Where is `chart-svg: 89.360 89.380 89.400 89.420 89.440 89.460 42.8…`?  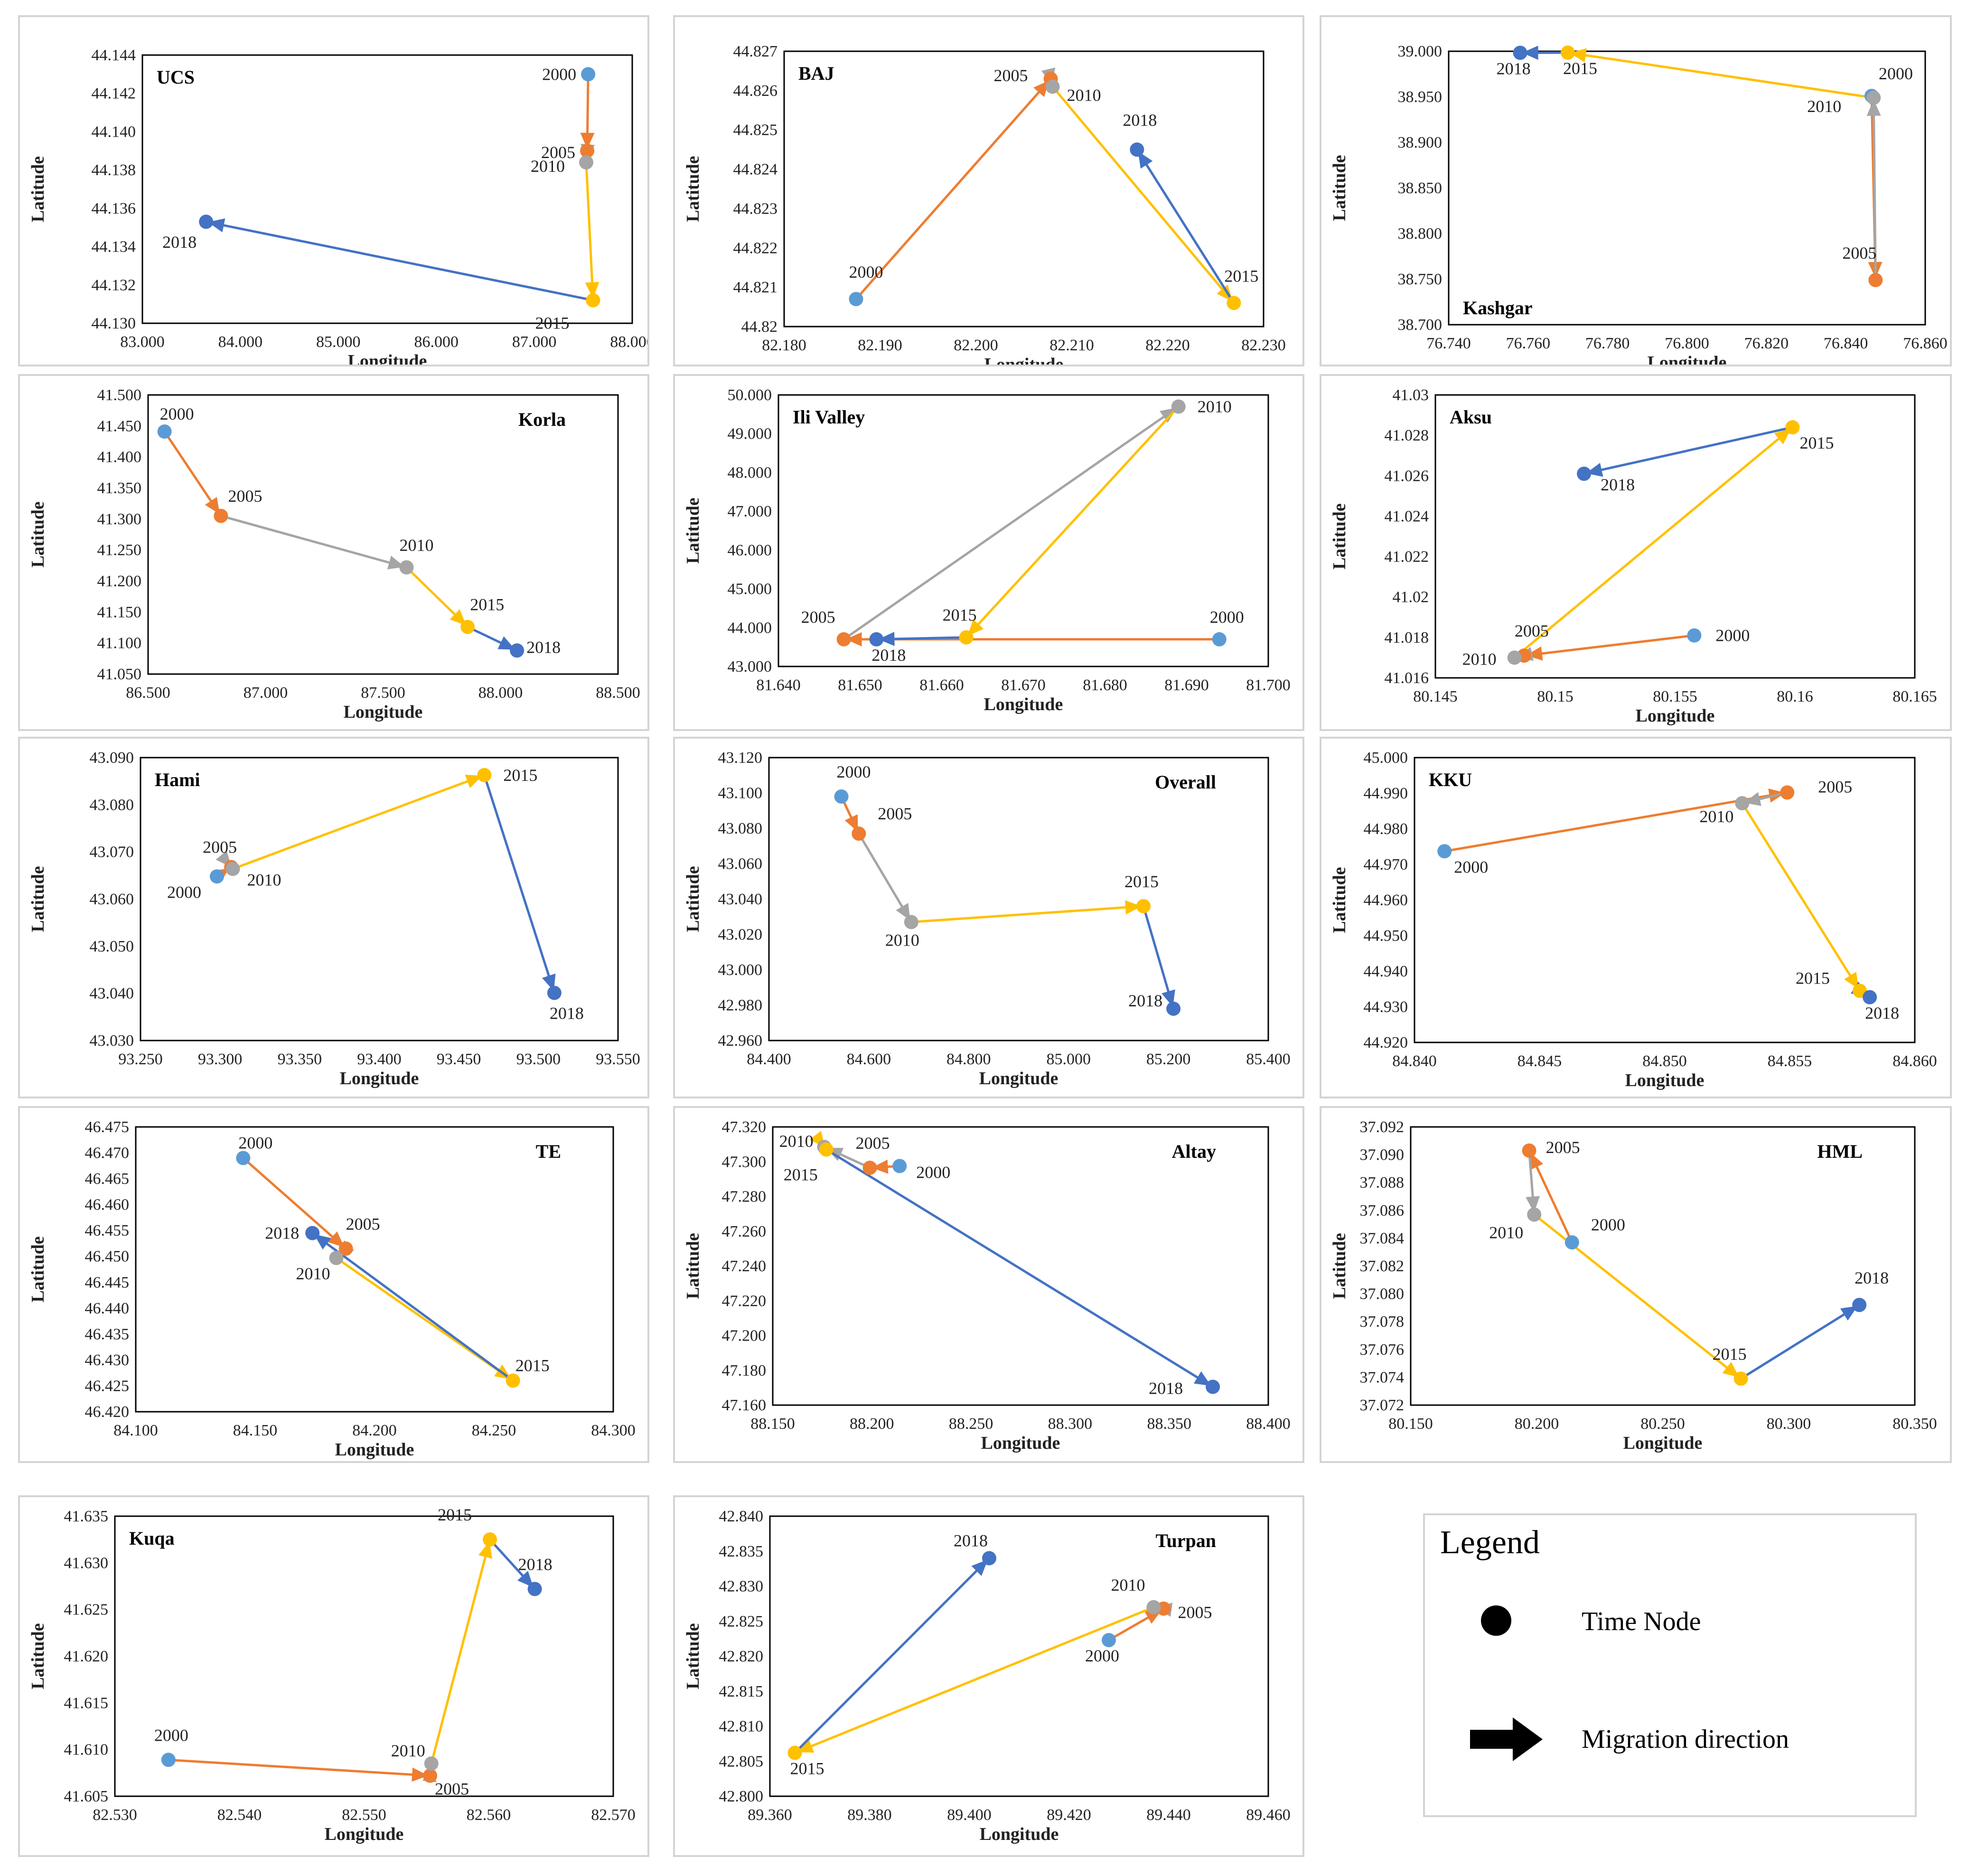 chart-svg: 89.360 89.380 89.400 89.420 89.440 89.460 42.8… is located at coordinates (987, 1676).